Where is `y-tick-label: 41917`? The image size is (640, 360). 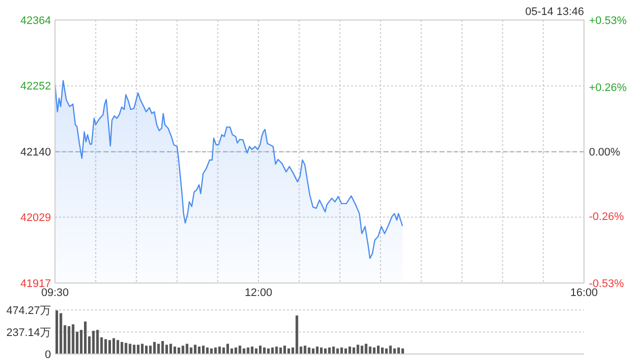
y-tick-label: 41917 is located at coordinates (35, 284).